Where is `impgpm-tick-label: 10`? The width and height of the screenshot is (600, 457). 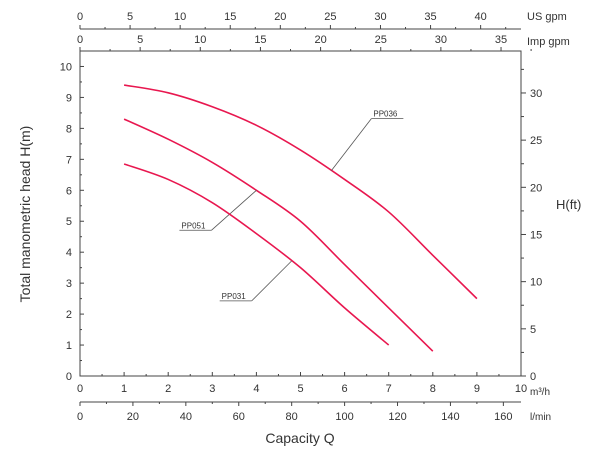 impgpm-tick-label: 10 is located at coordinates (200, 40).